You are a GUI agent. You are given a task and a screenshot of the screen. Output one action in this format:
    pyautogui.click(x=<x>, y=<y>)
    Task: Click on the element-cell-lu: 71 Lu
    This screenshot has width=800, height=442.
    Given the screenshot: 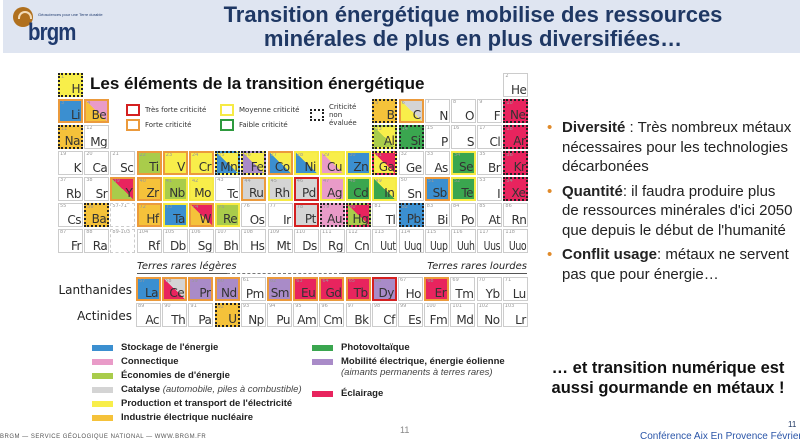 What is the action you would take?
    pyautogui.click(x=515, y=289)
    